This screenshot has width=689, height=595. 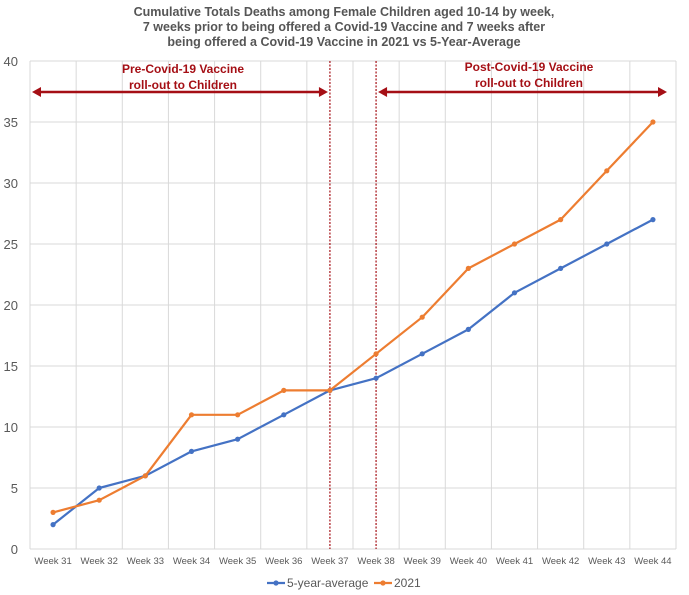 What do you see at coordinates (183, 69) in the screenshot?
I see `pre-vaccine-annotation-line-1: Pre-Covid-19 Vaccine` at bounding box center [183, 69].